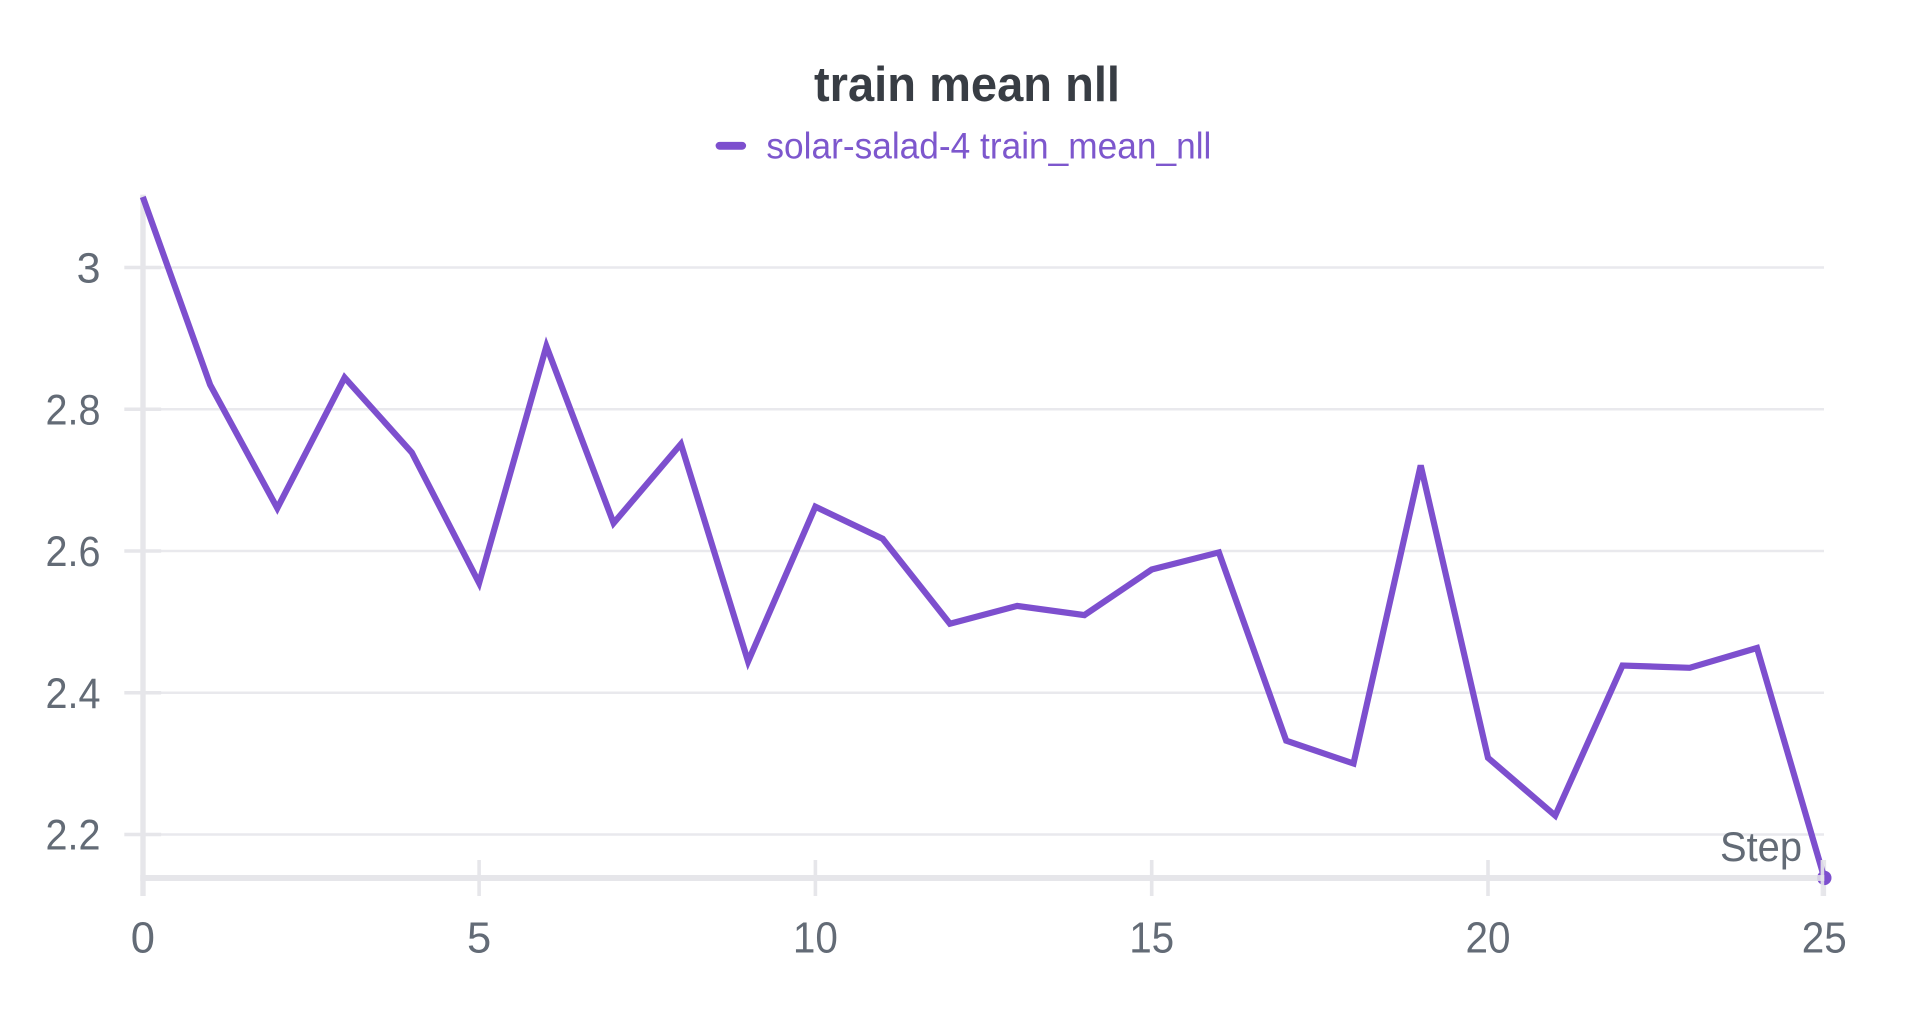  What do you see at coordinates (73, 694) in the screenshot?
I see `svg-text: 2.4` at bounding box center [73, 694].